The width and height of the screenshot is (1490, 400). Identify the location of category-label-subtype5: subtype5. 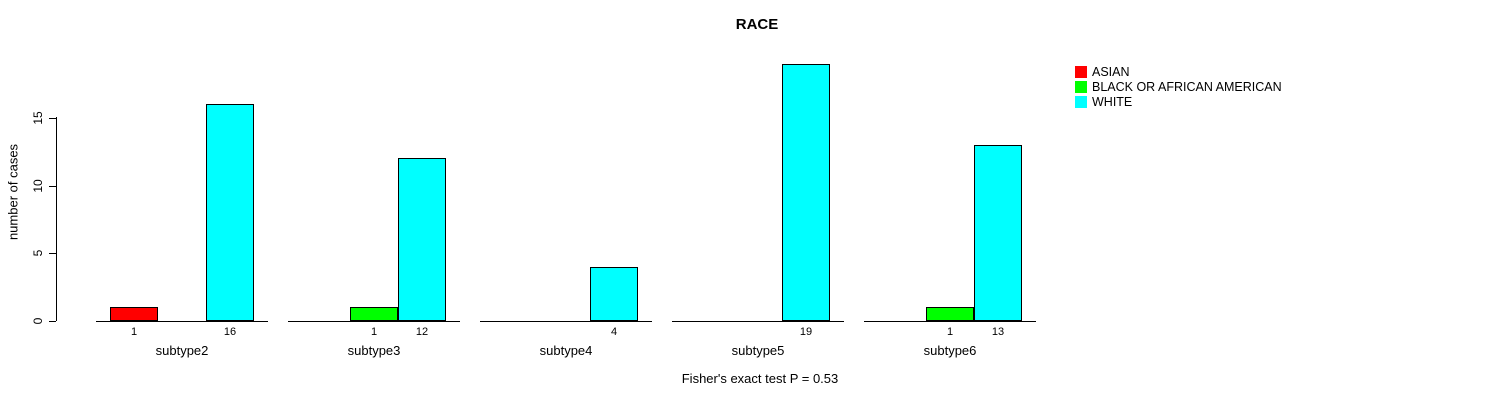
(758, 350).